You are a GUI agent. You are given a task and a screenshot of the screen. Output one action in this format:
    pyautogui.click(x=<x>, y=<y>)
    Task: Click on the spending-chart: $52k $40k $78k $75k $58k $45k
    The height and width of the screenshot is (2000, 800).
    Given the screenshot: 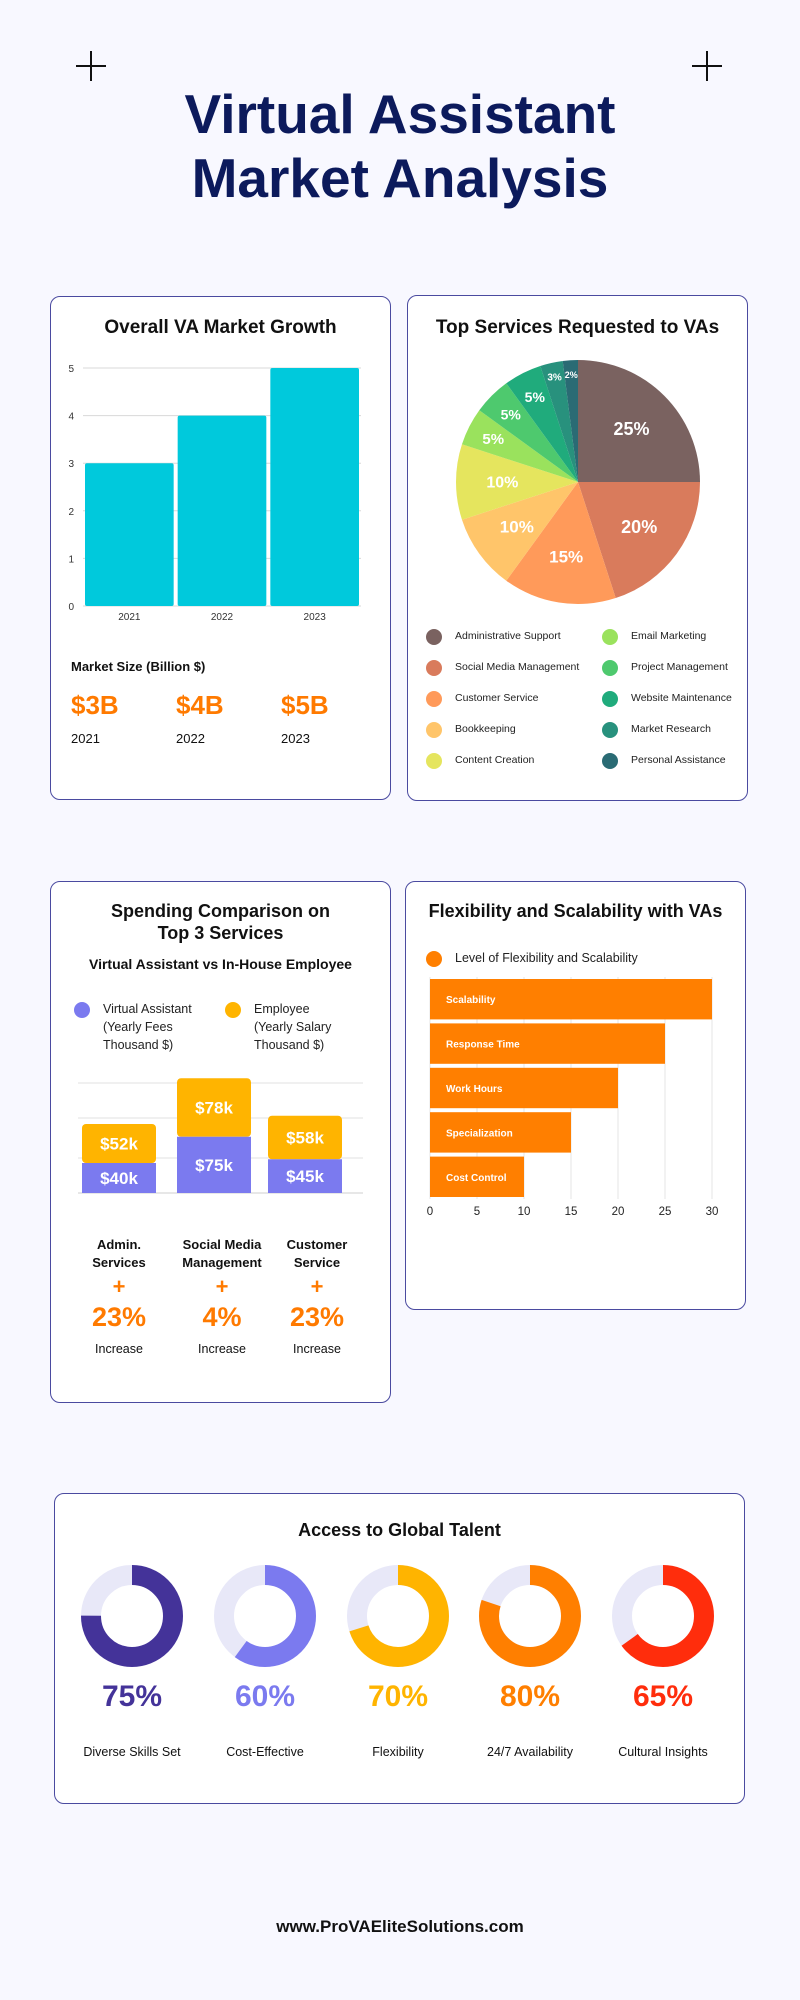 What is the action you would take?
    pyautogui.click(x=220, y=1136)
    